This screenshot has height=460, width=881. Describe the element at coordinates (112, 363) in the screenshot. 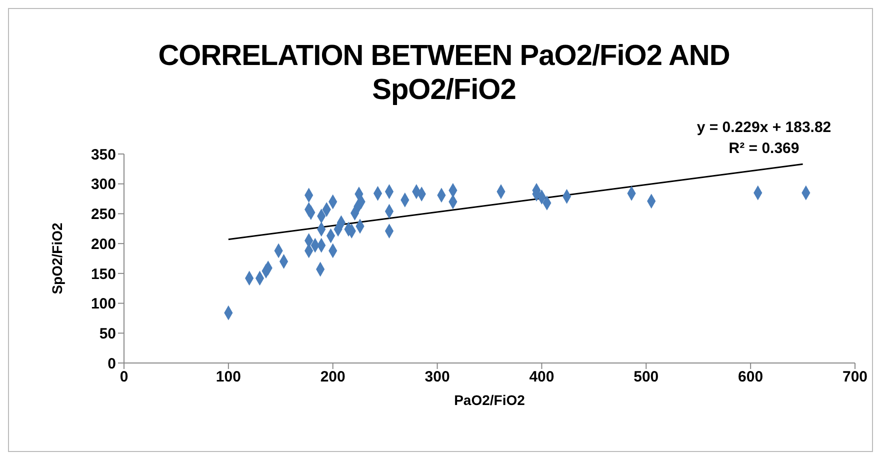

I see `y-tick-label: 0` at that location.